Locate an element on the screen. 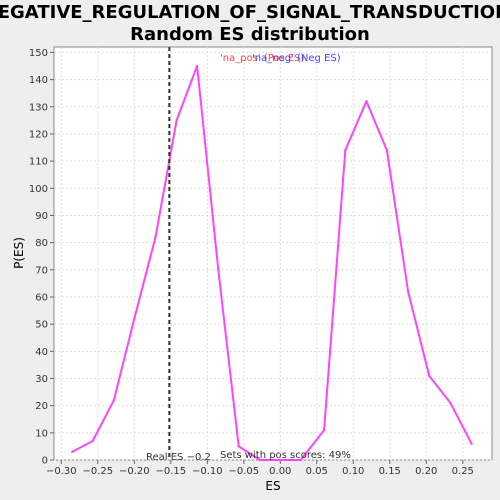  y-tick-label: 140 is located at coordinates (38, 80).